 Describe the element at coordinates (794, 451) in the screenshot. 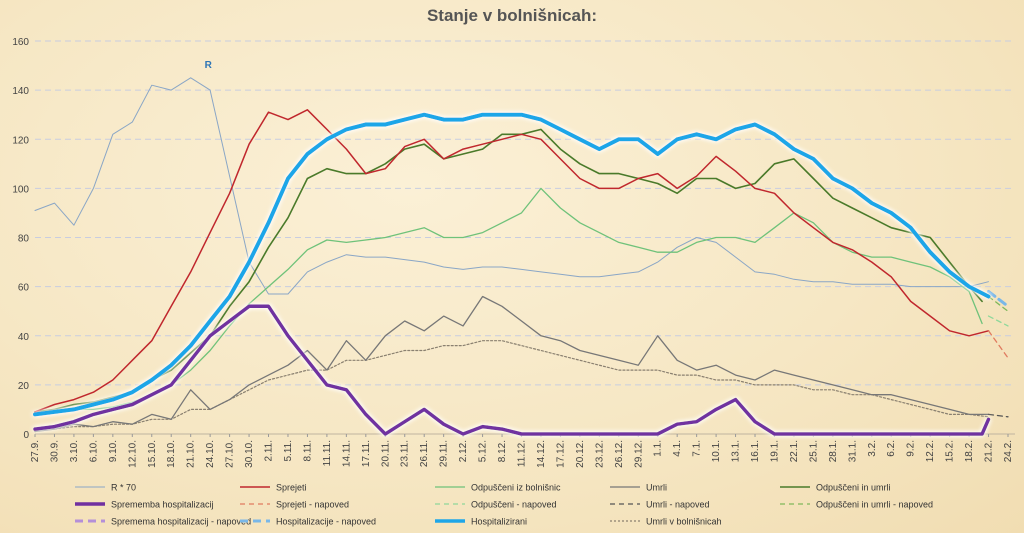

I see `x-tick-label: 22.1.` at that location.